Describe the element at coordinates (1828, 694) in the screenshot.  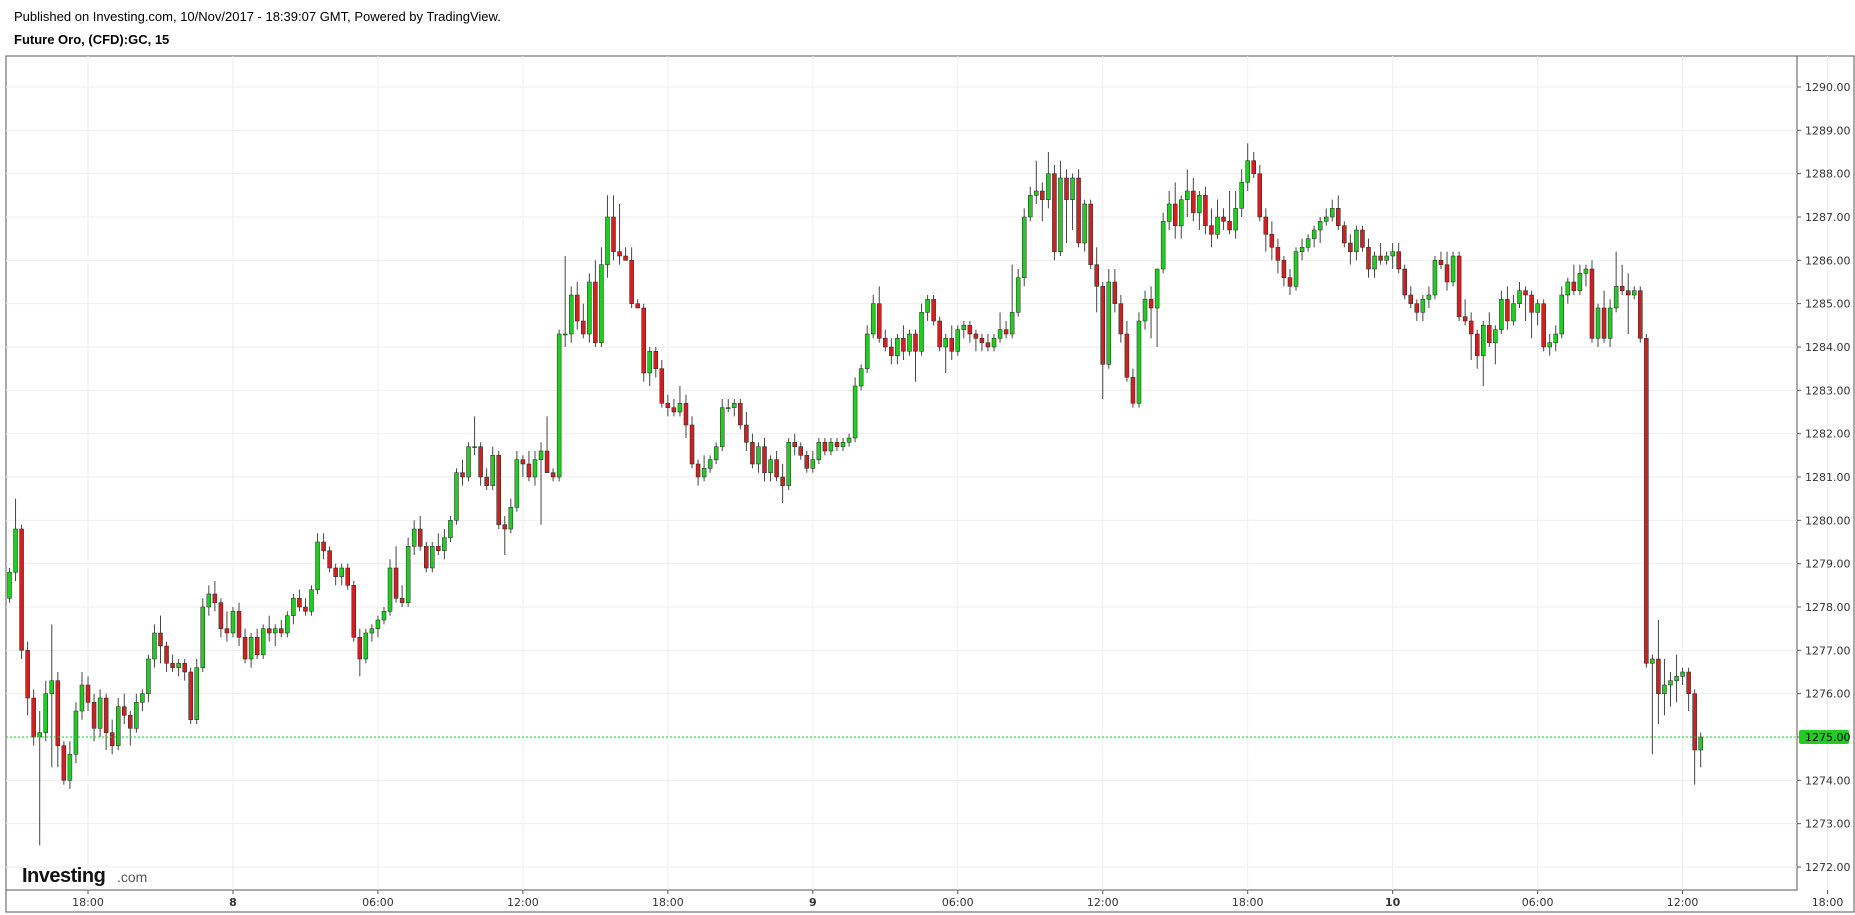
I see `price-tick-label: 1276.00` at that location.